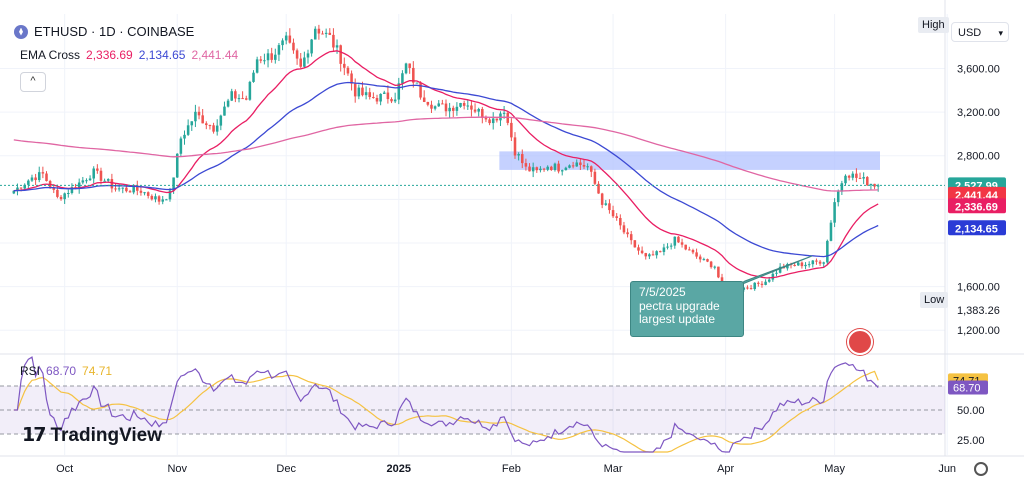 The width and height of the screenshot is (1024, 494). What do you see at coordinates (33, 82) in the screenshot?
I see `collapse-legend-button: ^` at bounding box center [33, 82].